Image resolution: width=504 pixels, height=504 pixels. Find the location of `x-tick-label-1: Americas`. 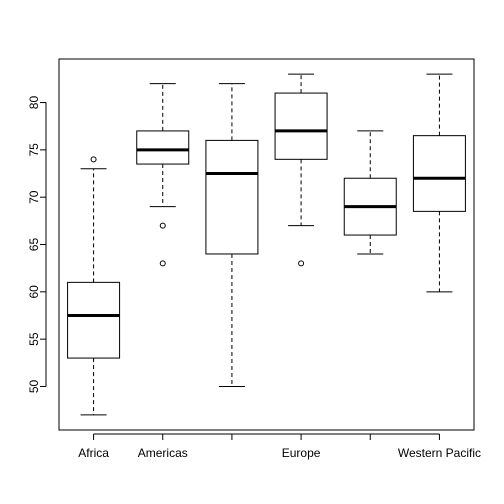

x-tick-label-1: Americas is located at coordinates (163, 453).